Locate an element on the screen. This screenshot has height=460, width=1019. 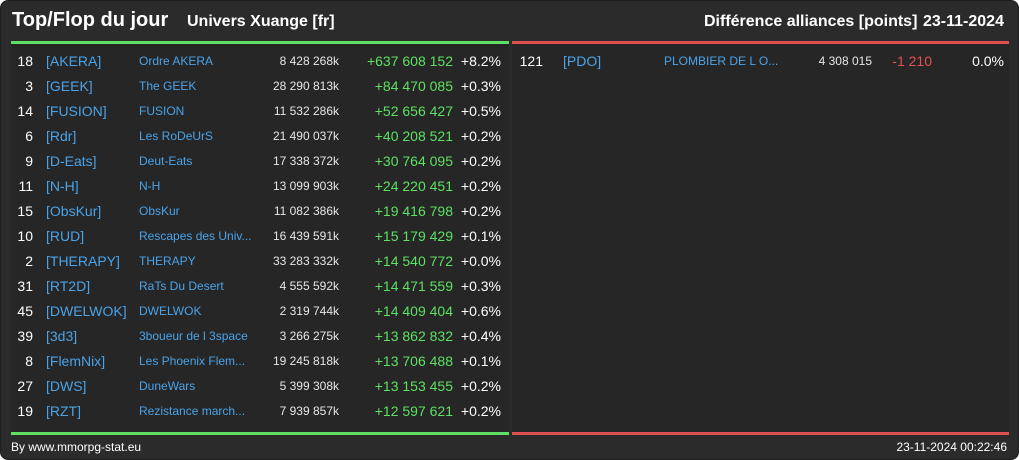
alliance-name: Ordre AKERA is located at coordinates (176, 61).